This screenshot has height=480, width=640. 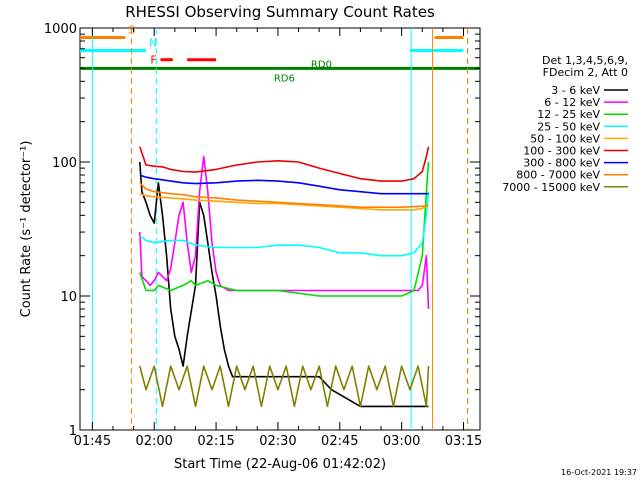 I want to click on chart-title: RHESSI Observing Summary Count Rates, so click(x=280, y=12).